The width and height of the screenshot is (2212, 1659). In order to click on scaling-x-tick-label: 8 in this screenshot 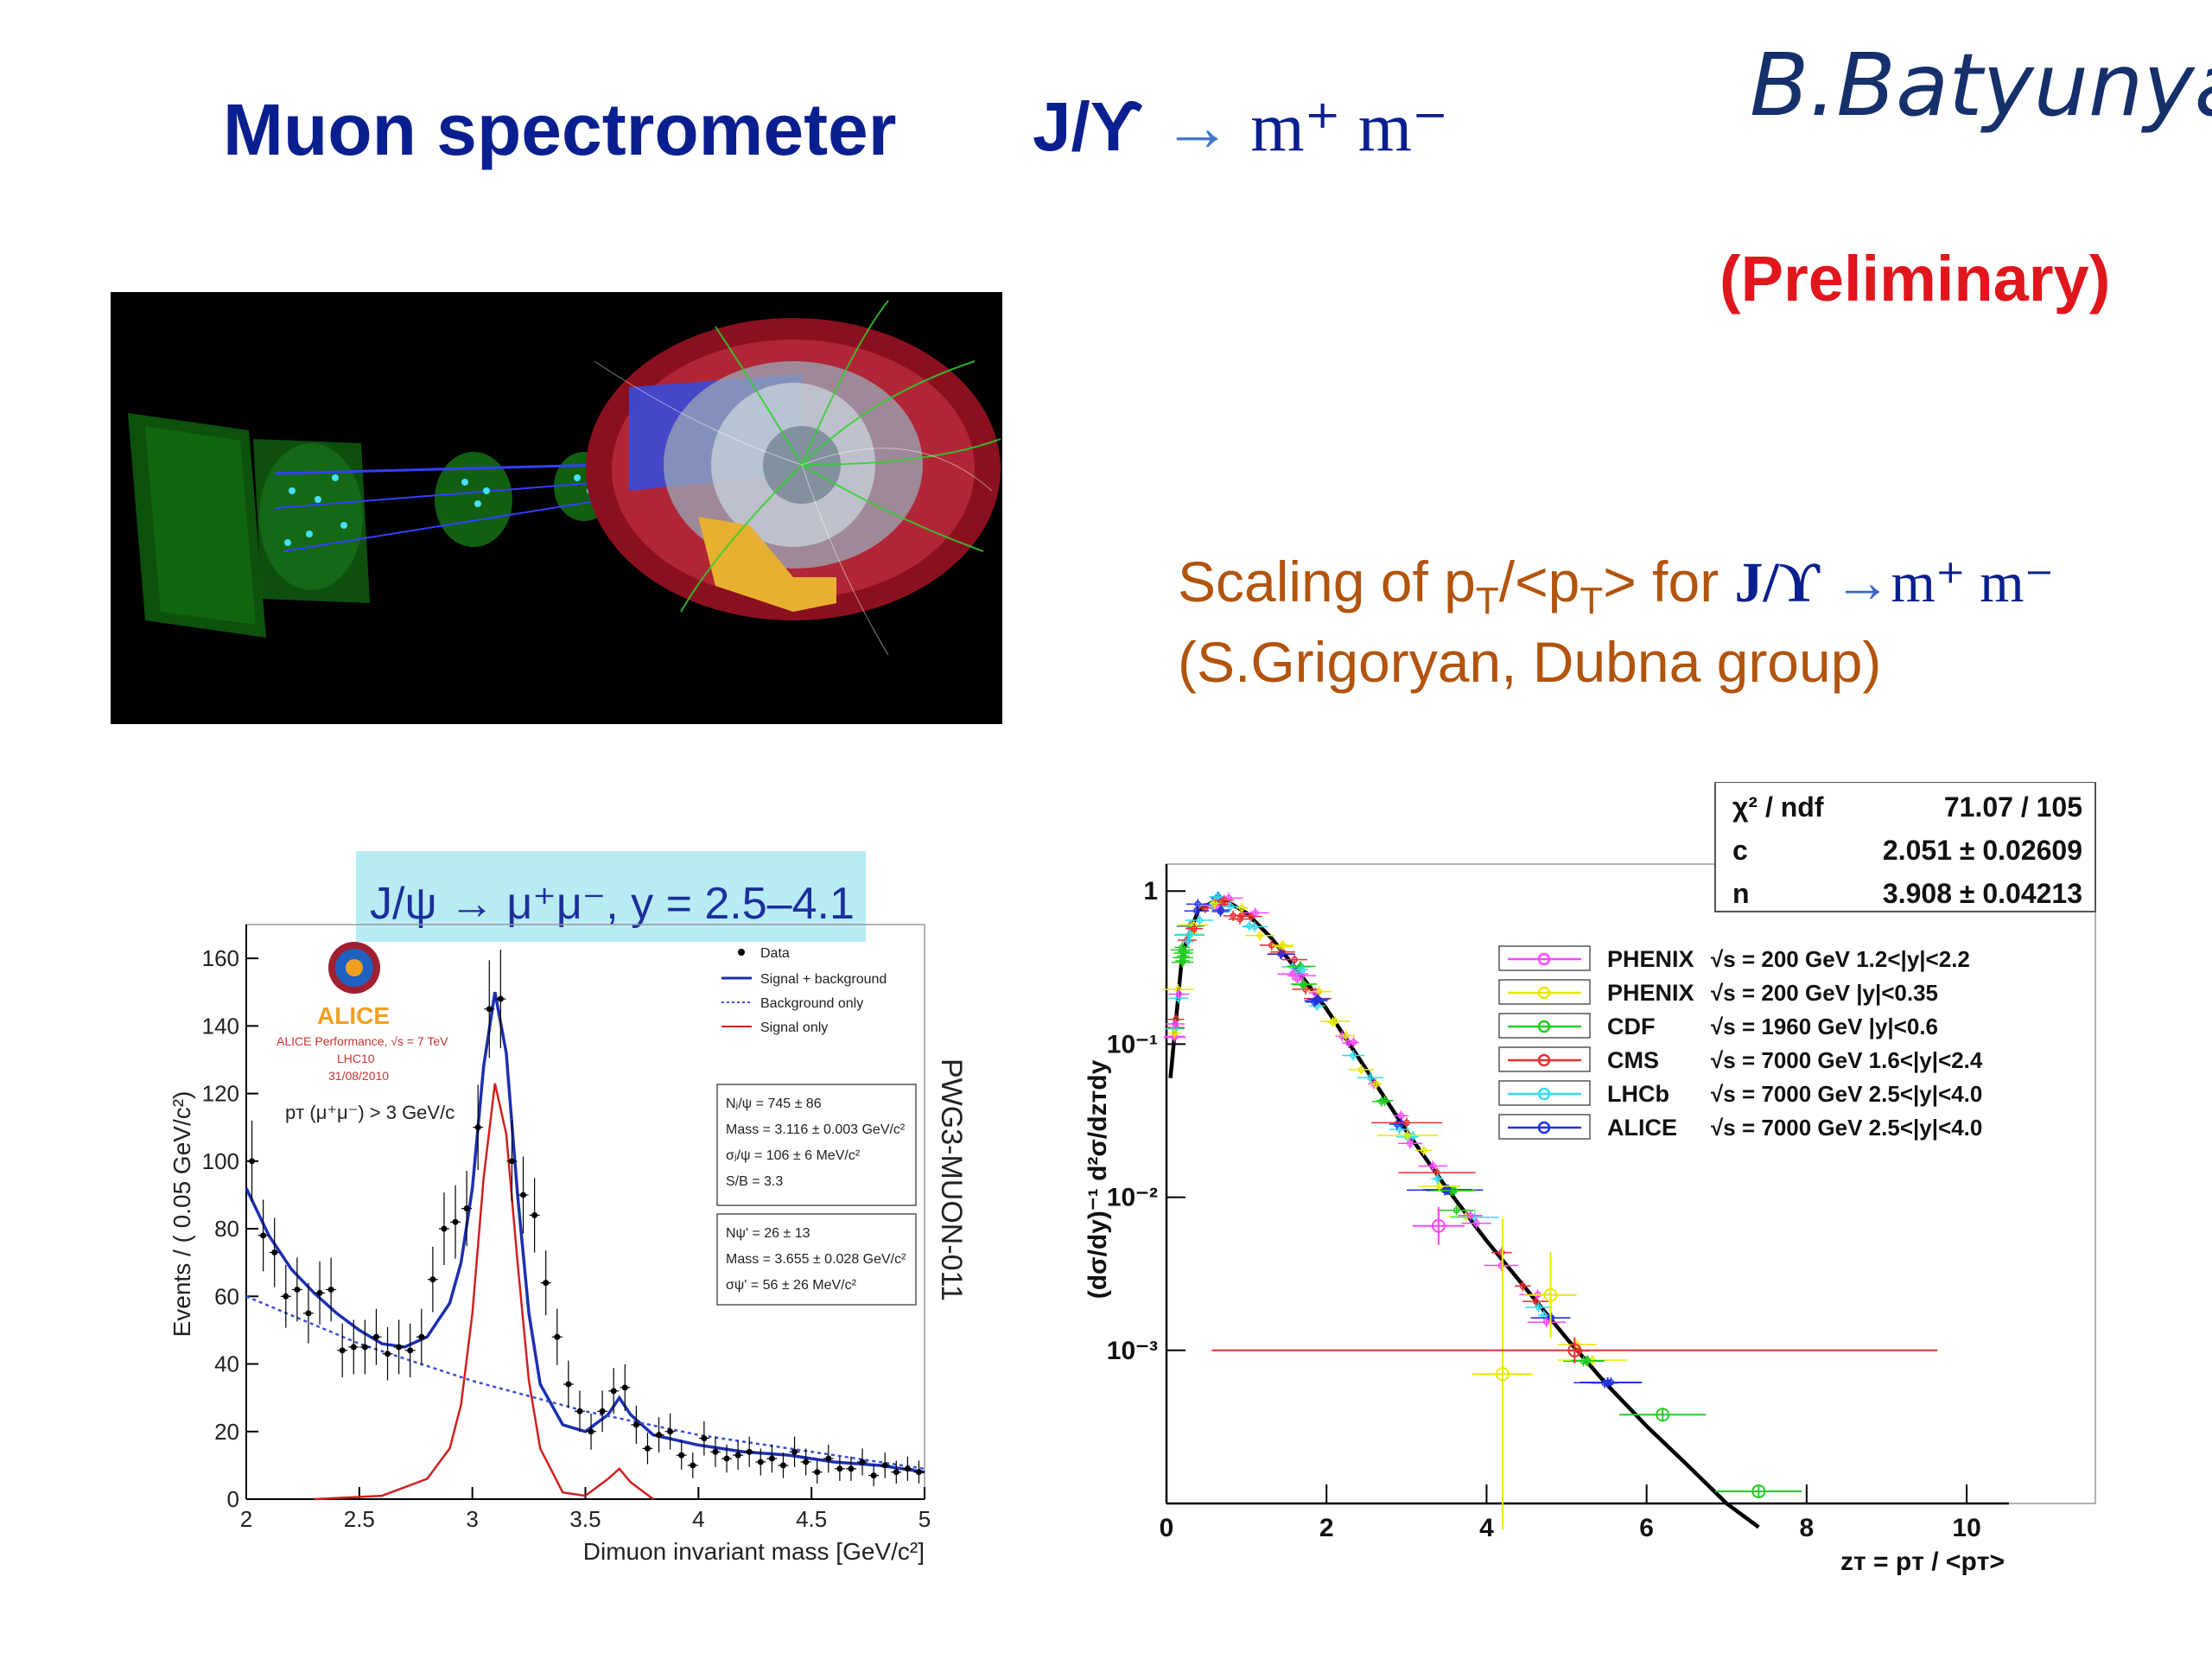, I will do `click(1808, 1528)`.